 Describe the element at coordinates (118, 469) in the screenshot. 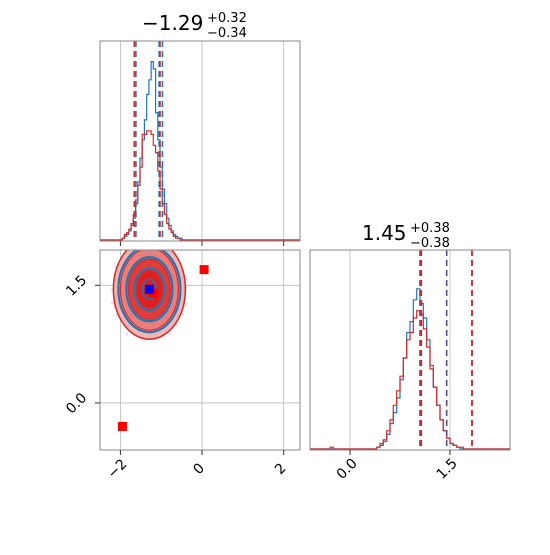

I see `panel10-xtick-label-0: −2` at that location.